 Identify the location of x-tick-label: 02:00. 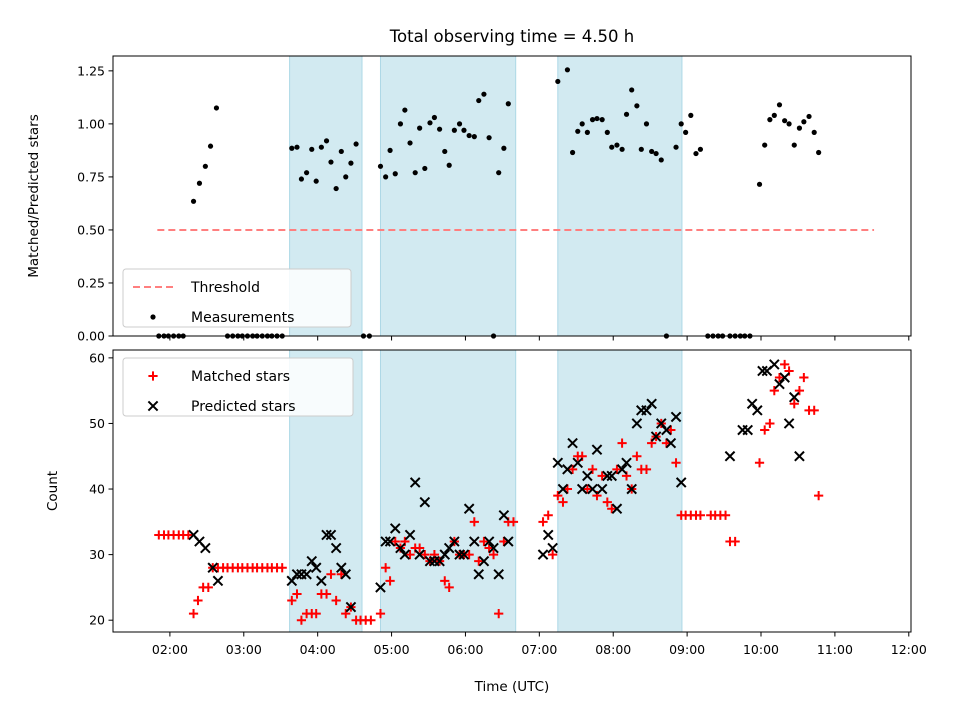
(170, 649).